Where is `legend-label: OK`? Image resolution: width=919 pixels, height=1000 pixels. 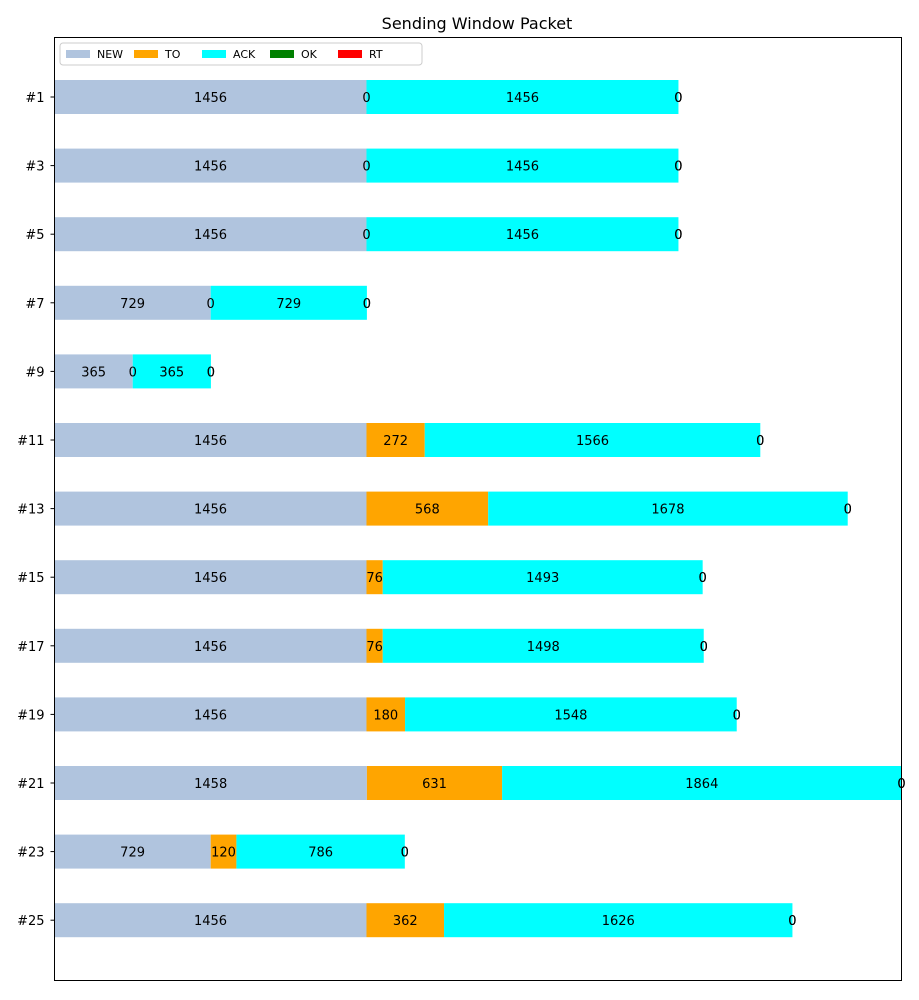
legend-label: OK is located at coordinates (309, 54).